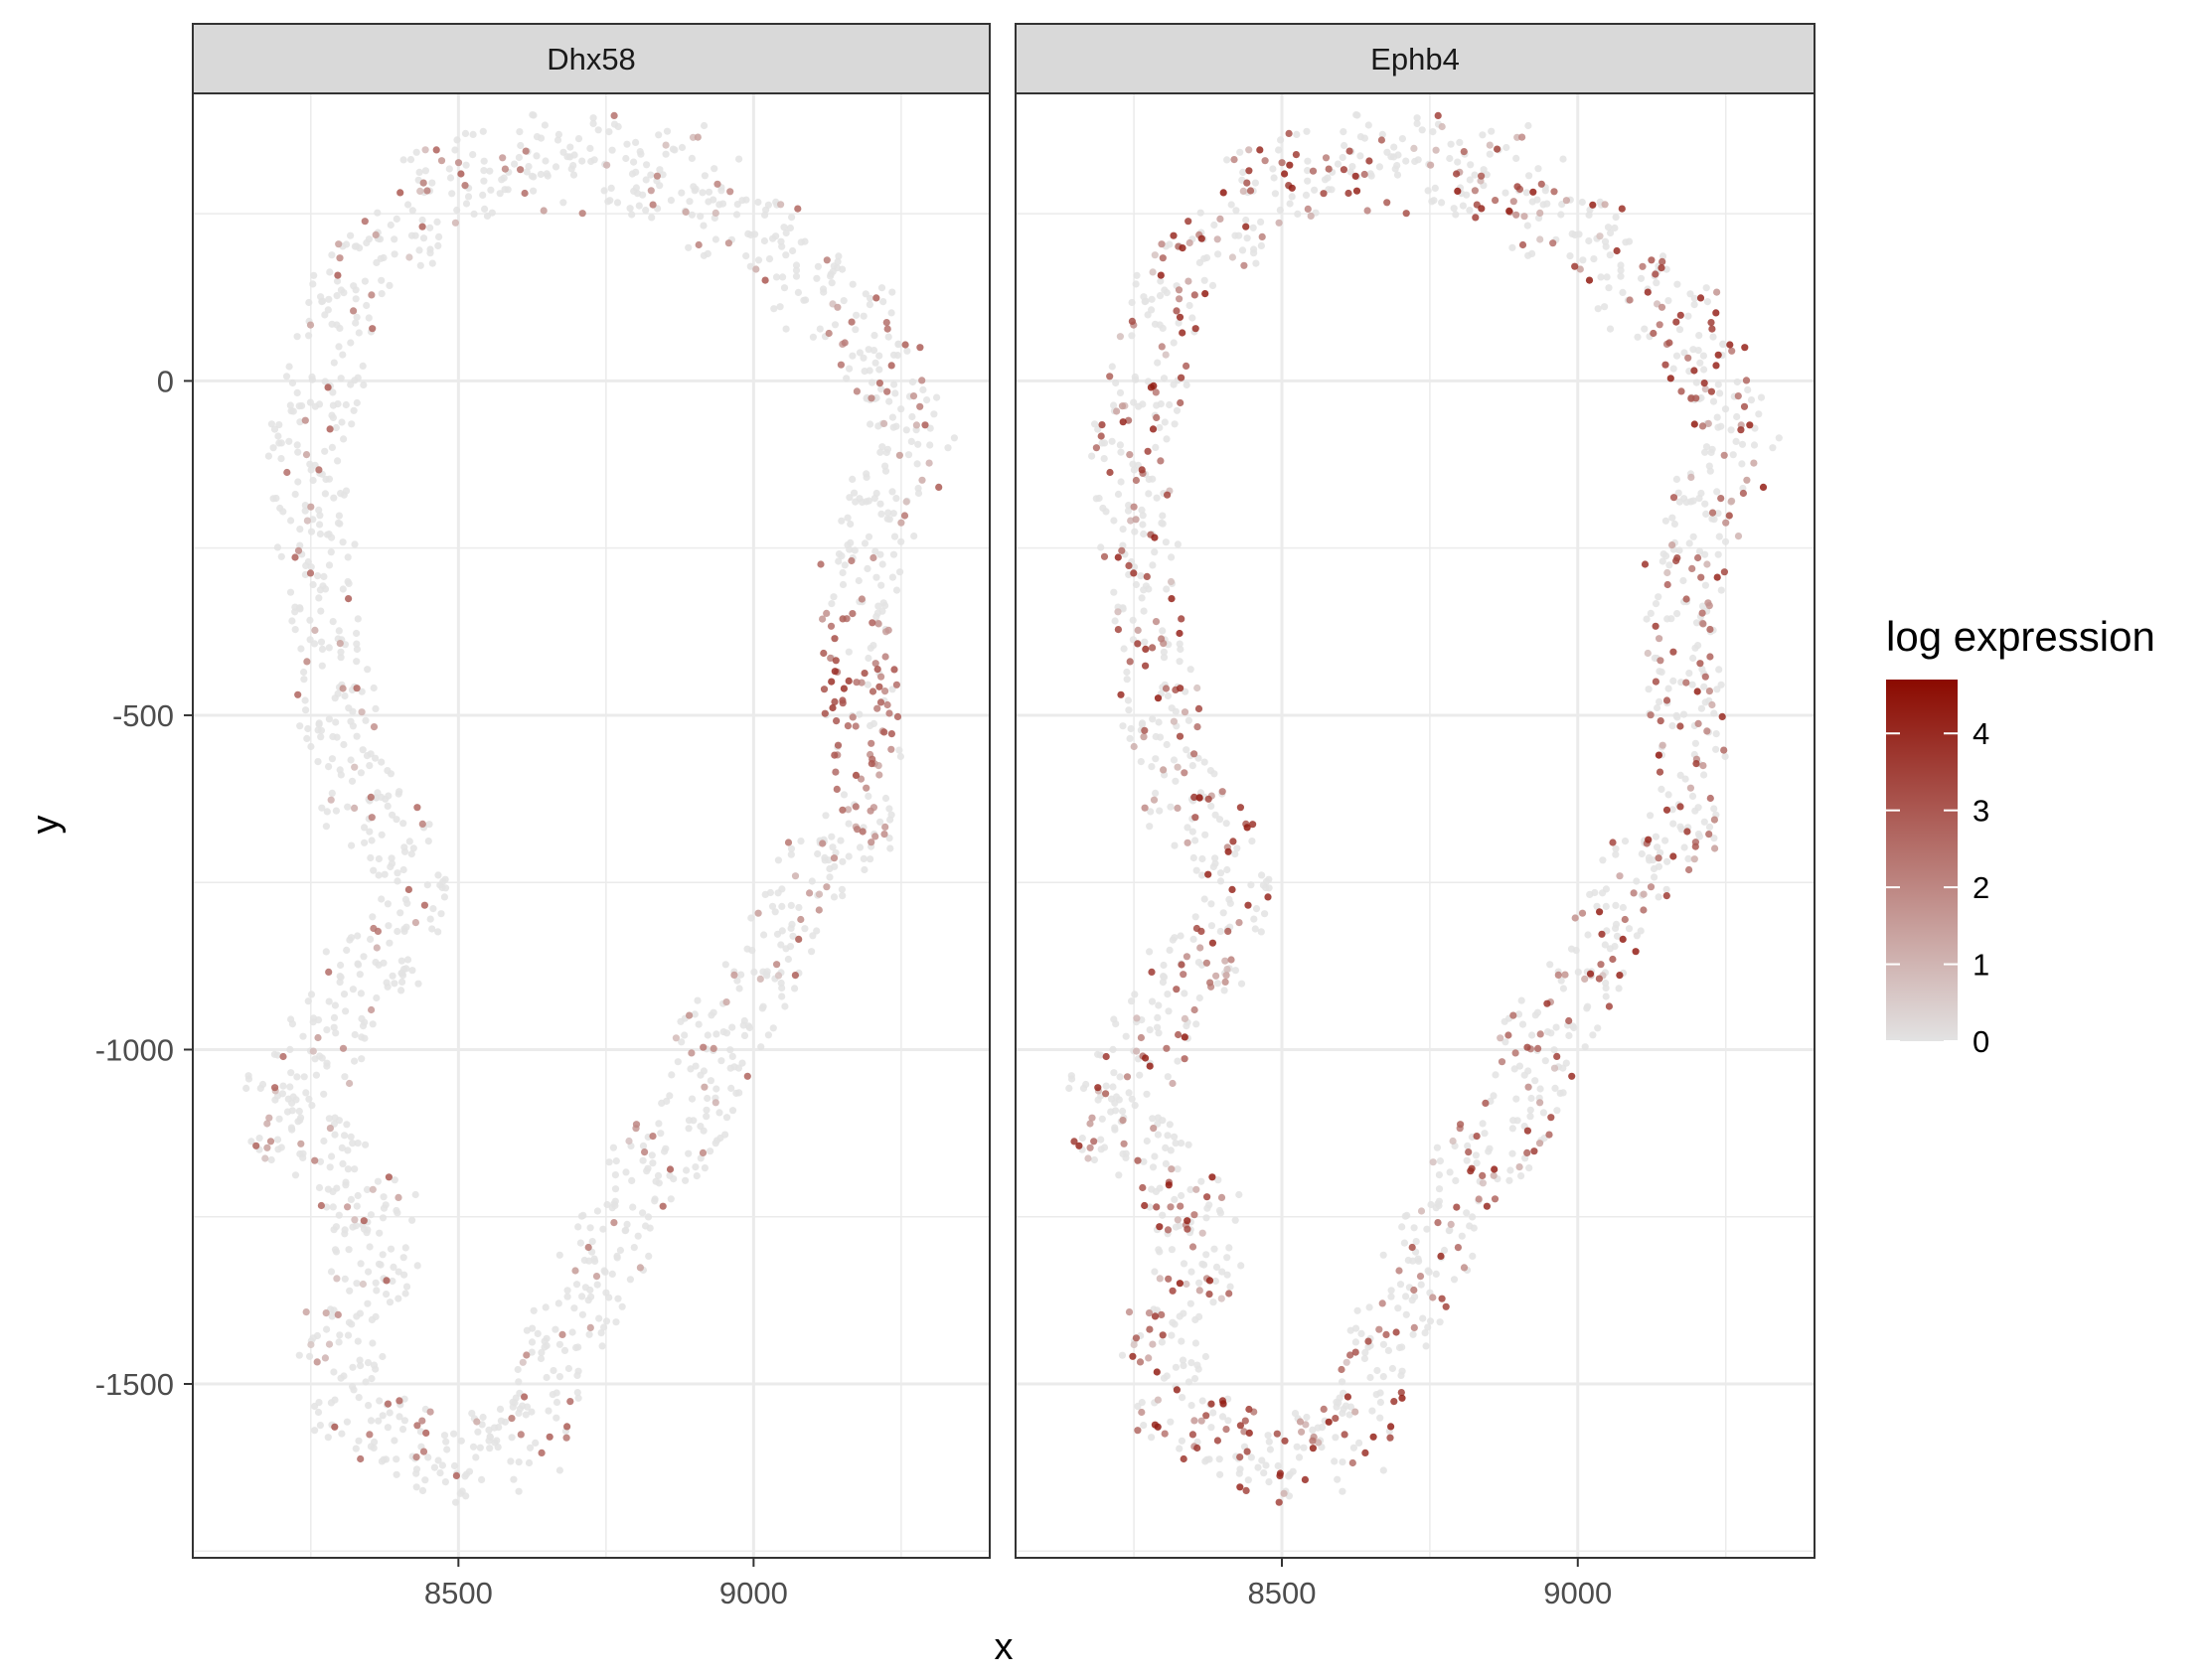 The width and height of the screenshot is (2211, 1680). Describe the element at coordinates (1004, 1647) in the screenshot. I see `x-axis-title: x` at that location.